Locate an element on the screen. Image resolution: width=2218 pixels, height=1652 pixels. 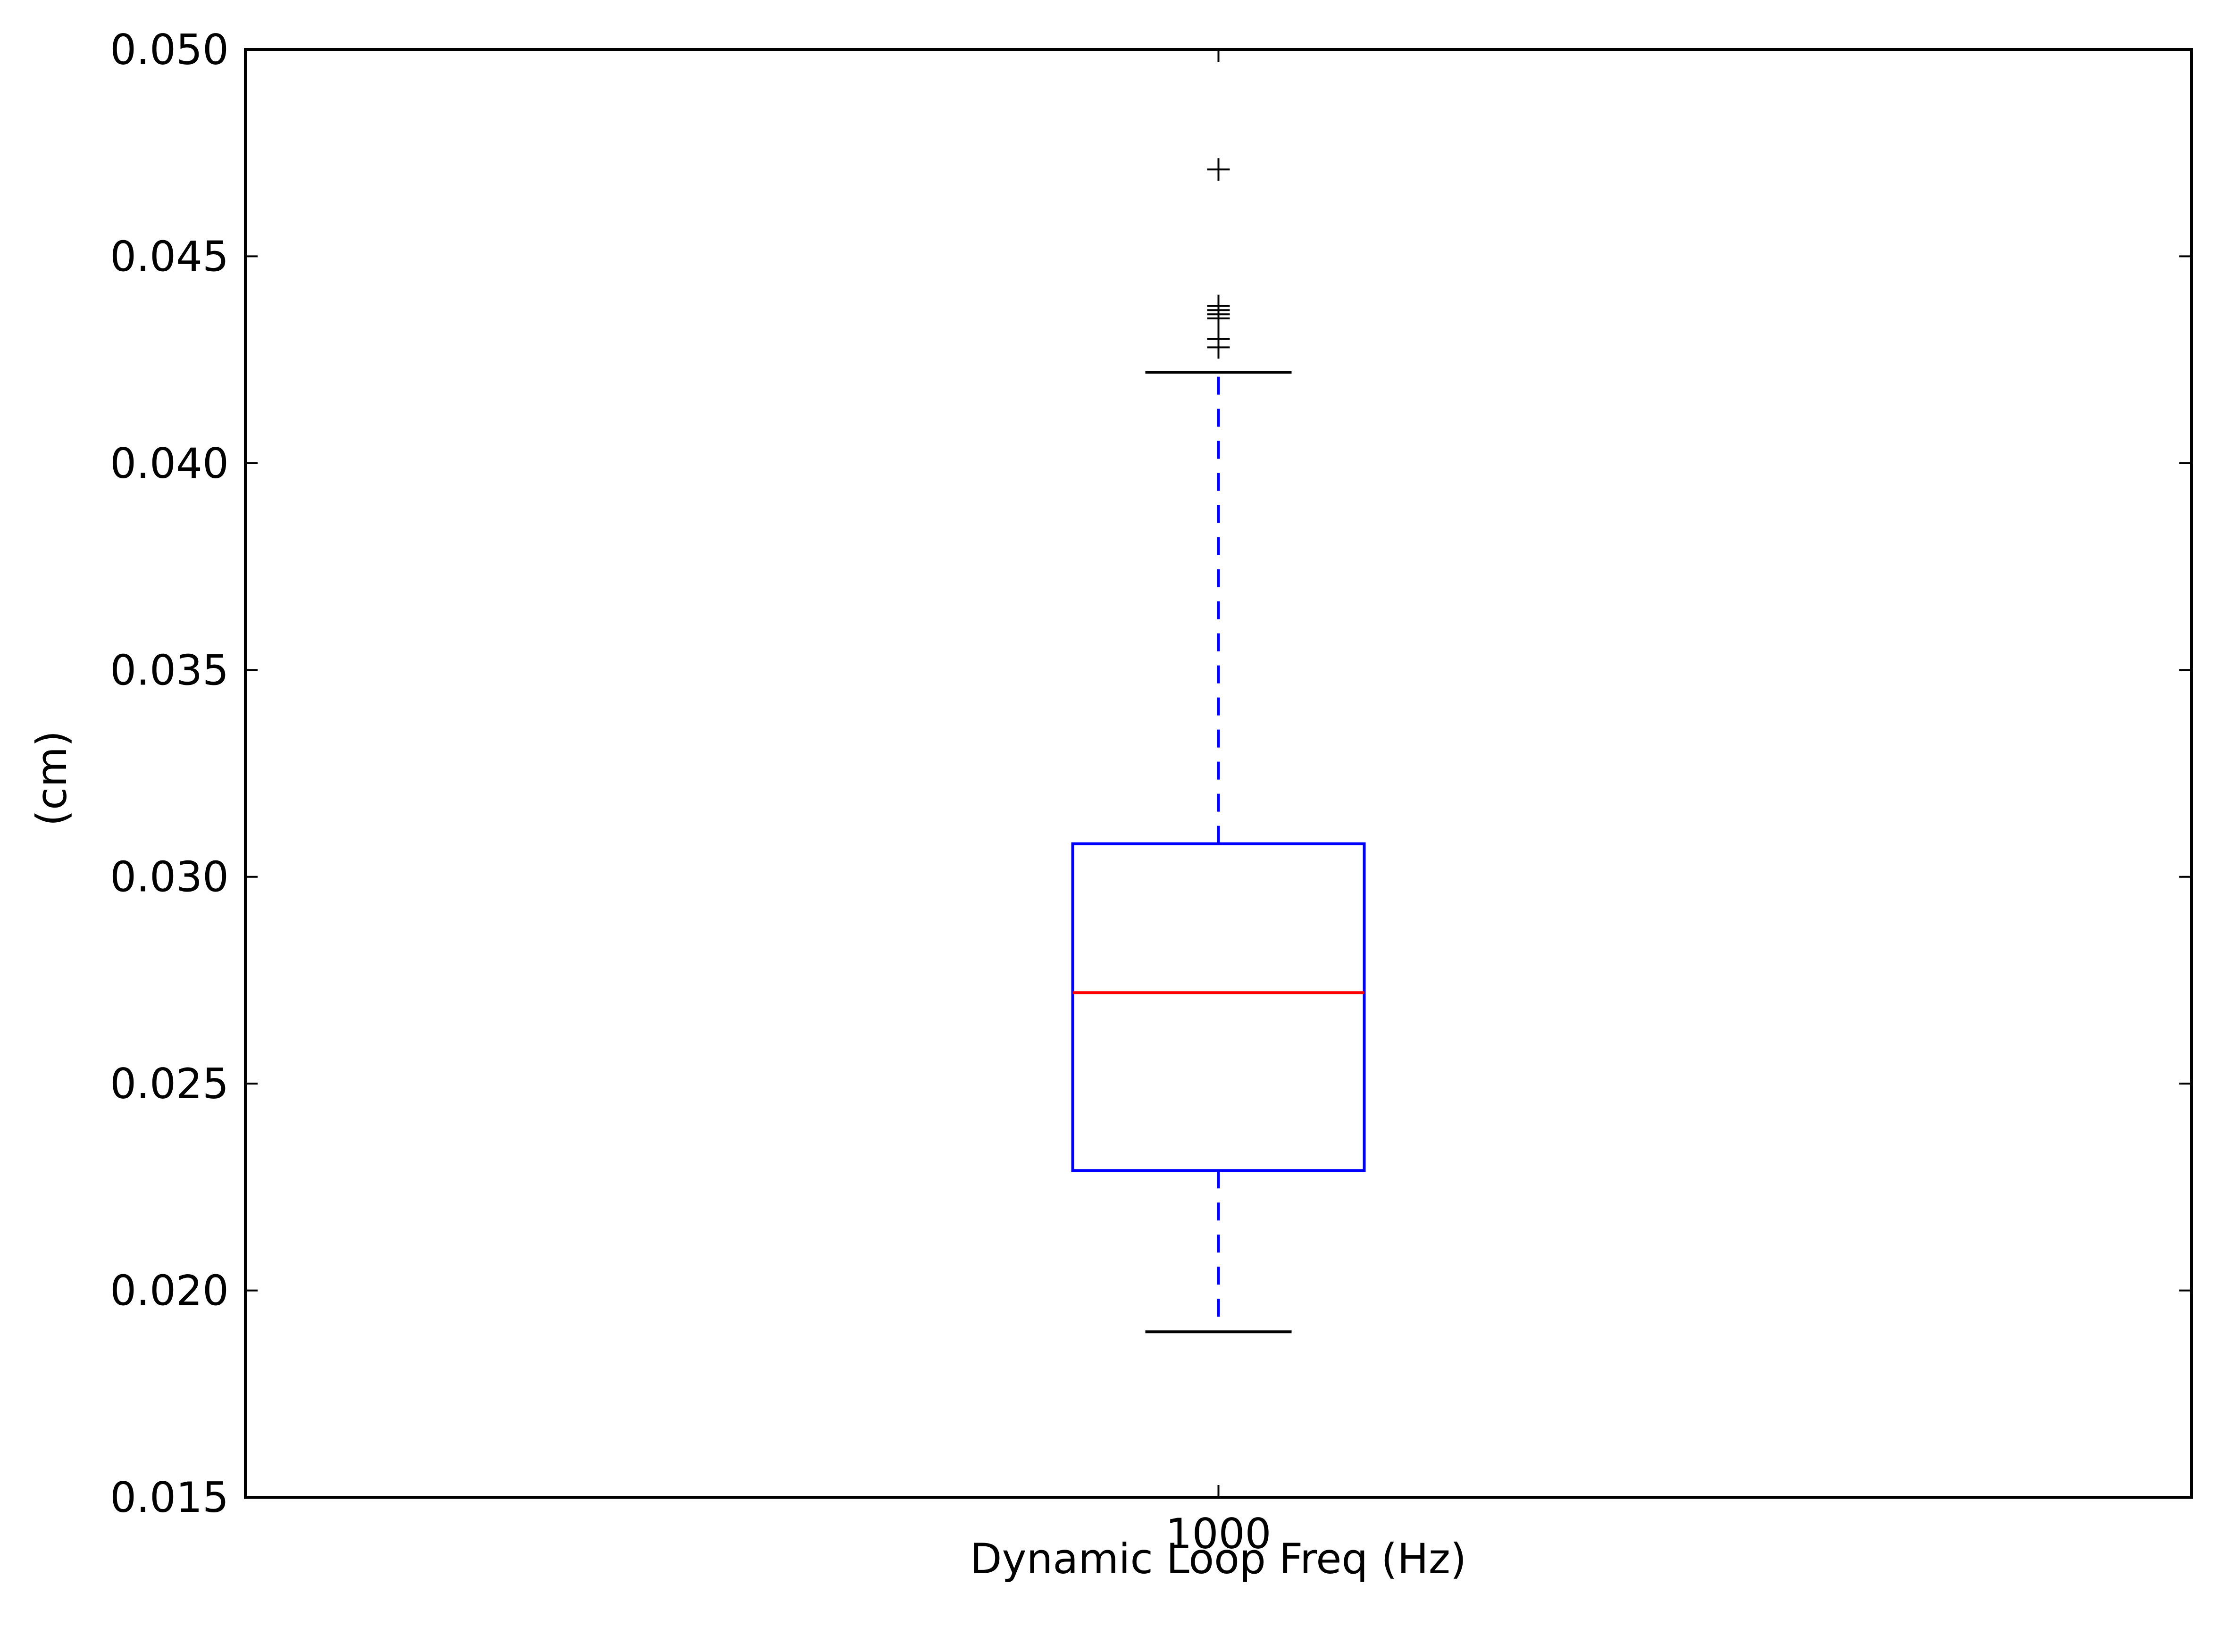
y-tick-label: 0.035 is located at coordinates (169, 670).